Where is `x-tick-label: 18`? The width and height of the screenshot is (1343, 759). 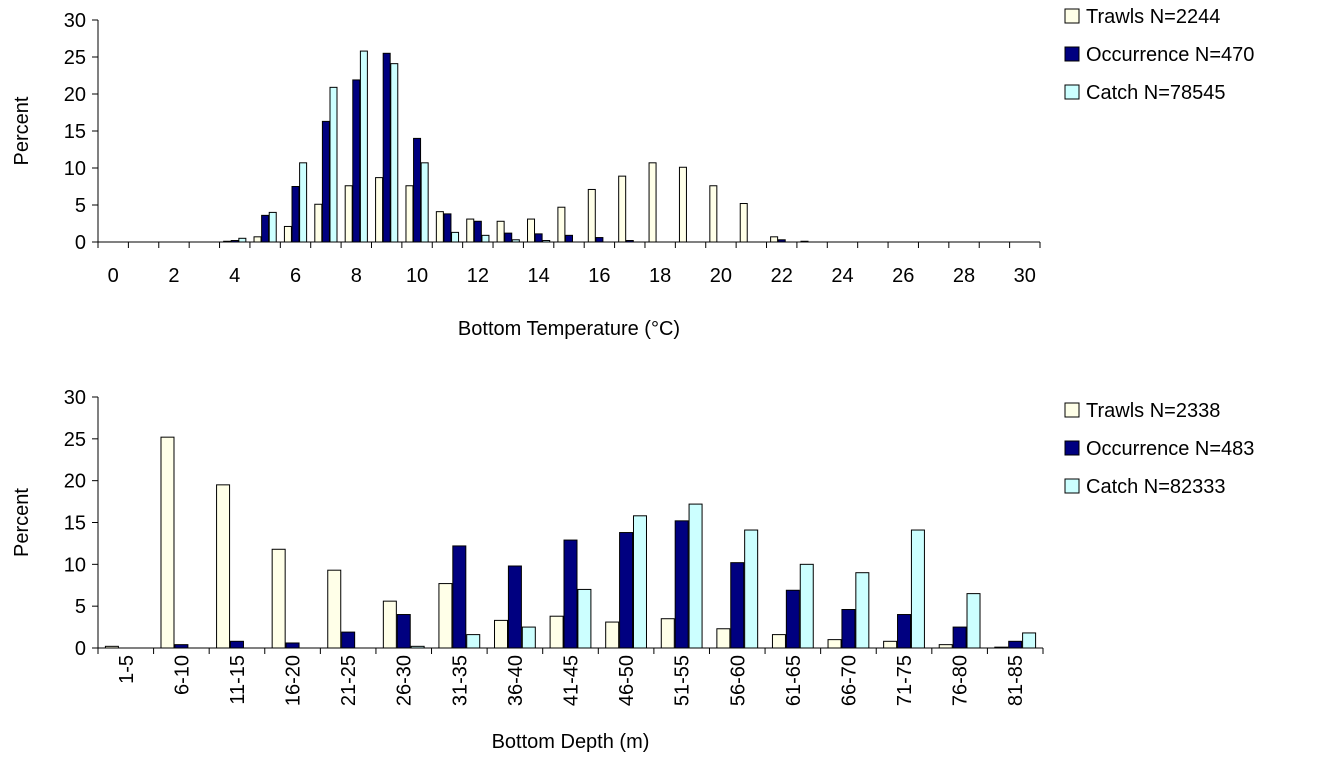
x-tick-label: 18 is located at coordinates (660, 276).